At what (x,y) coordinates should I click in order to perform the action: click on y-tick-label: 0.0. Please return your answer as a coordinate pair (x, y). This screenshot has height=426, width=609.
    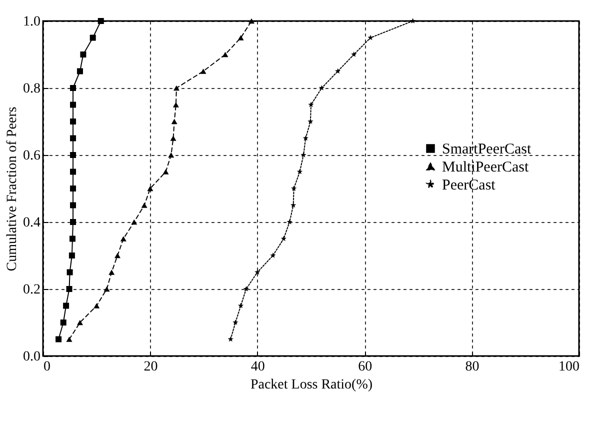
    Looking at the image, I should click on (31, 357).